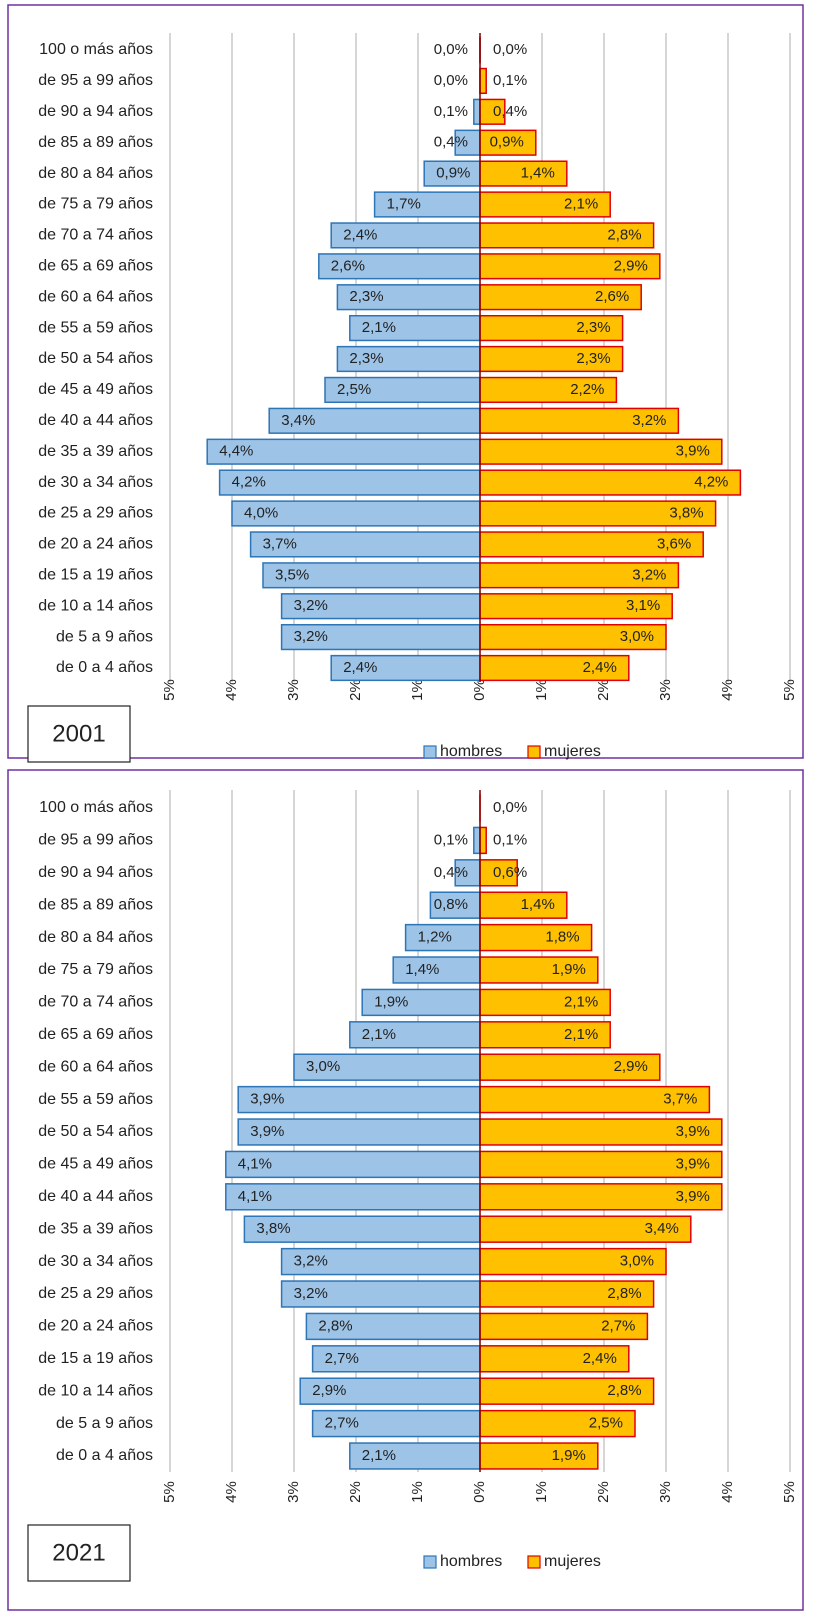 The width and height of the screenshot is (827, 1615). Describe the element at coordinates (95, 389) in the screenshot. I see `category-label: de 45 a 49 años` at that location.